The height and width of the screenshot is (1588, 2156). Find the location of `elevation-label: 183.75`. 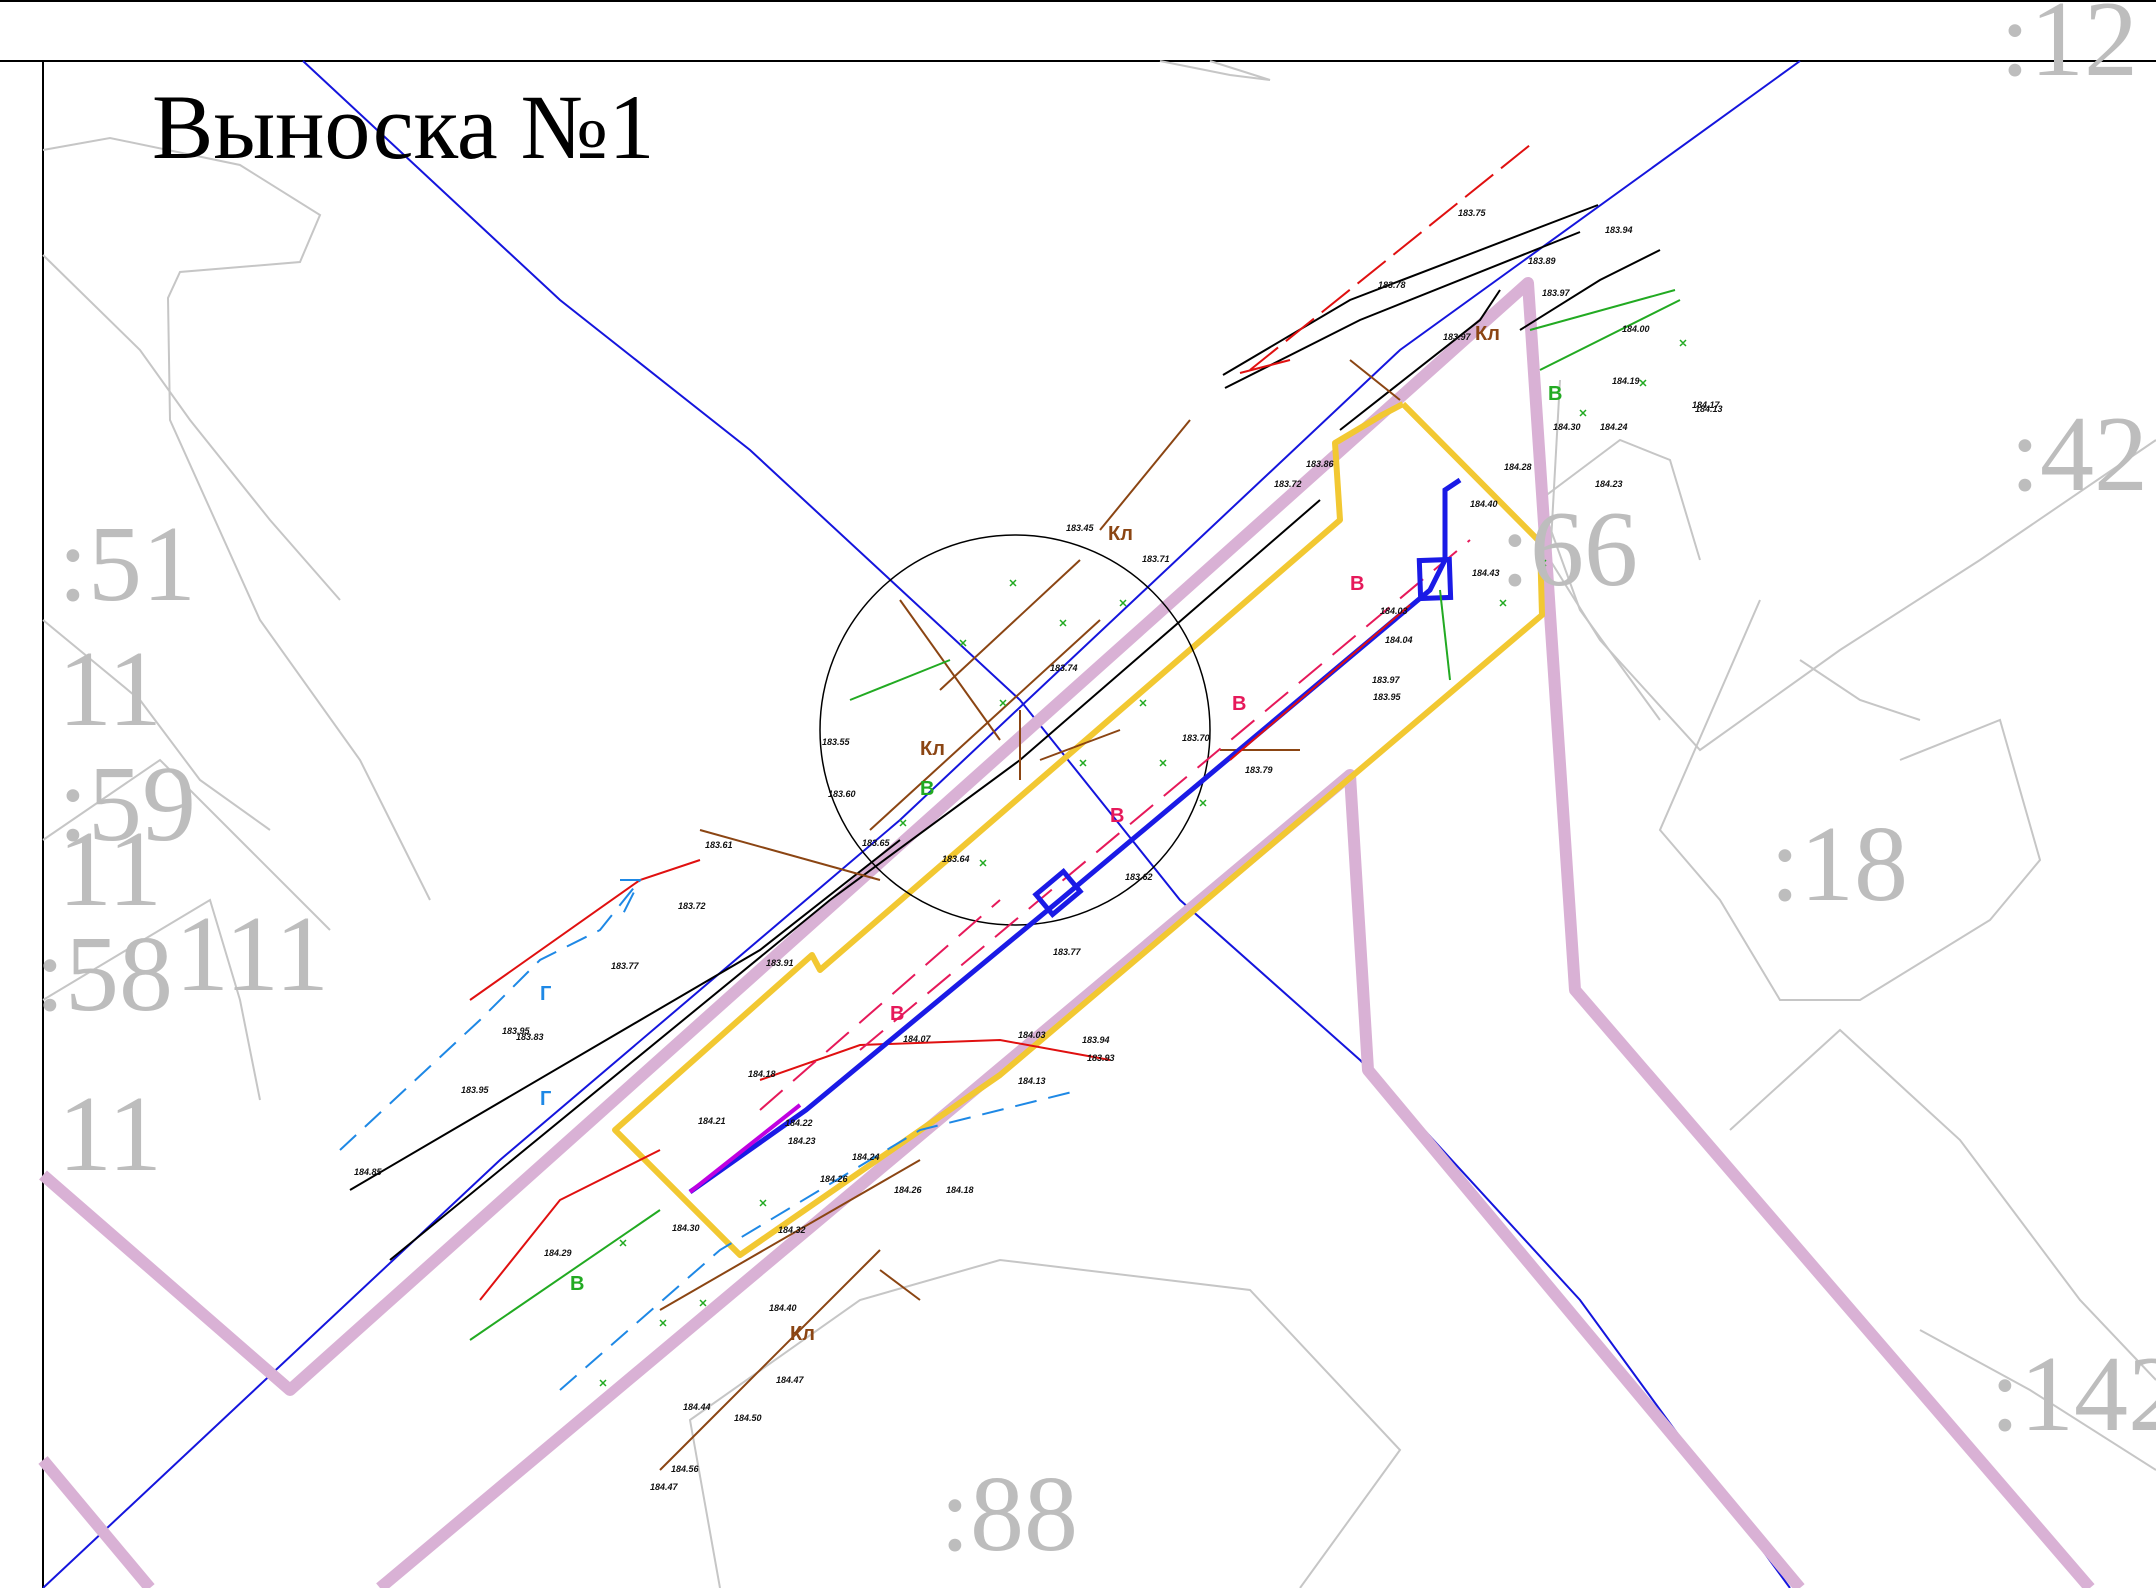

elevation-label: 183.75 is located at coordinates (1472, 213).